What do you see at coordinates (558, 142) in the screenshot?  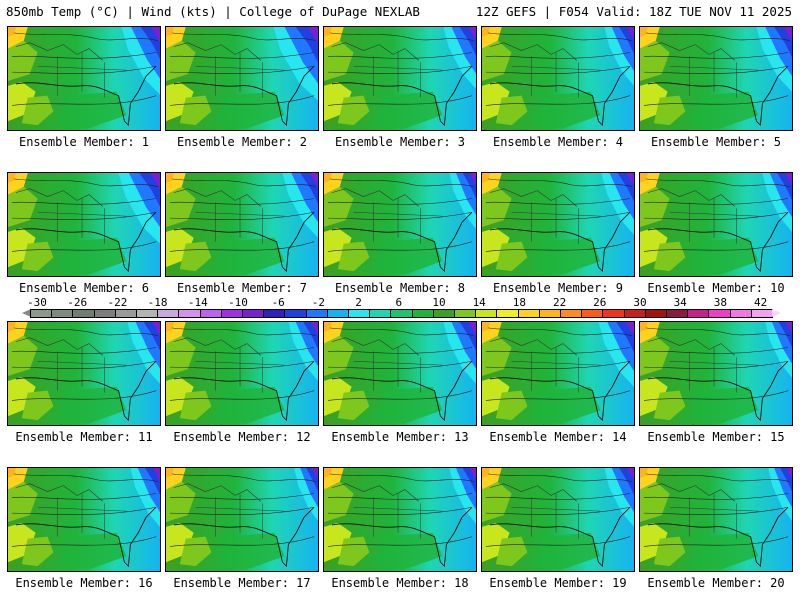 I see `ensemble-member-label: Ensemble Member: 4` at bounding box center [558, 142].